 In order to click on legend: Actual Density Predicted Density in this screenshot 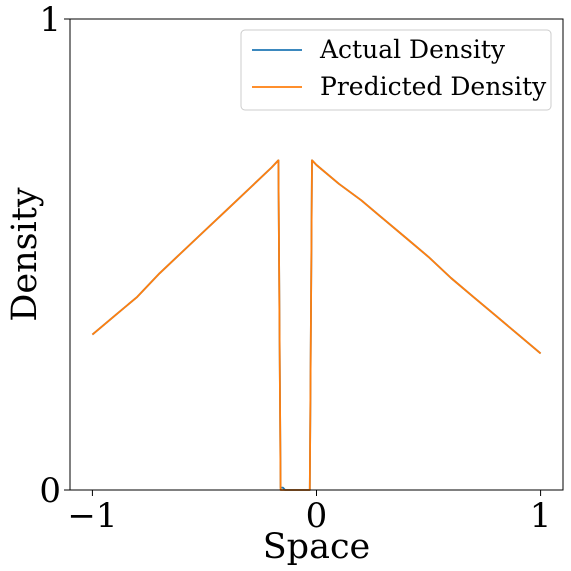, I will do `click(396, 70)`.